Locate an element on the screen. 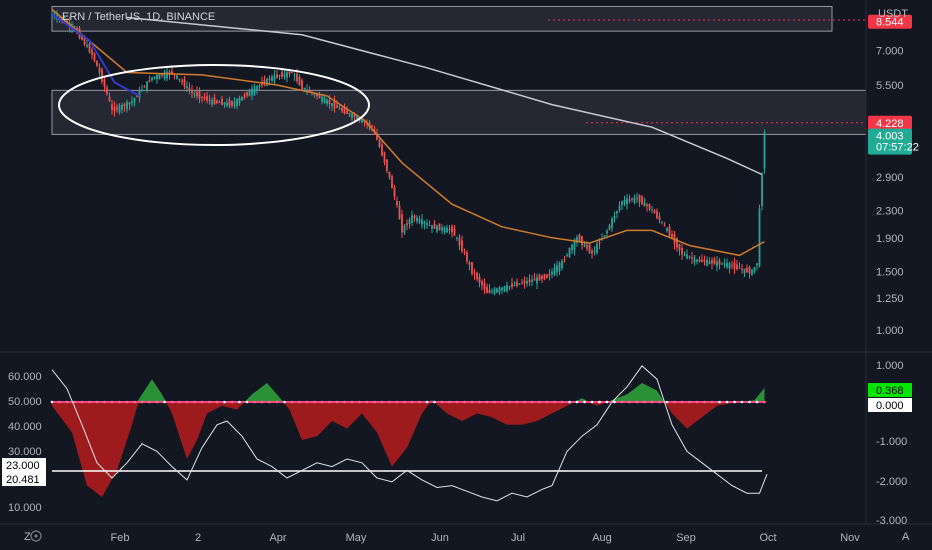 The width and height of the screenshot is (932, 550). current-value-label: 20.481 is located at coordinates (23, 480).